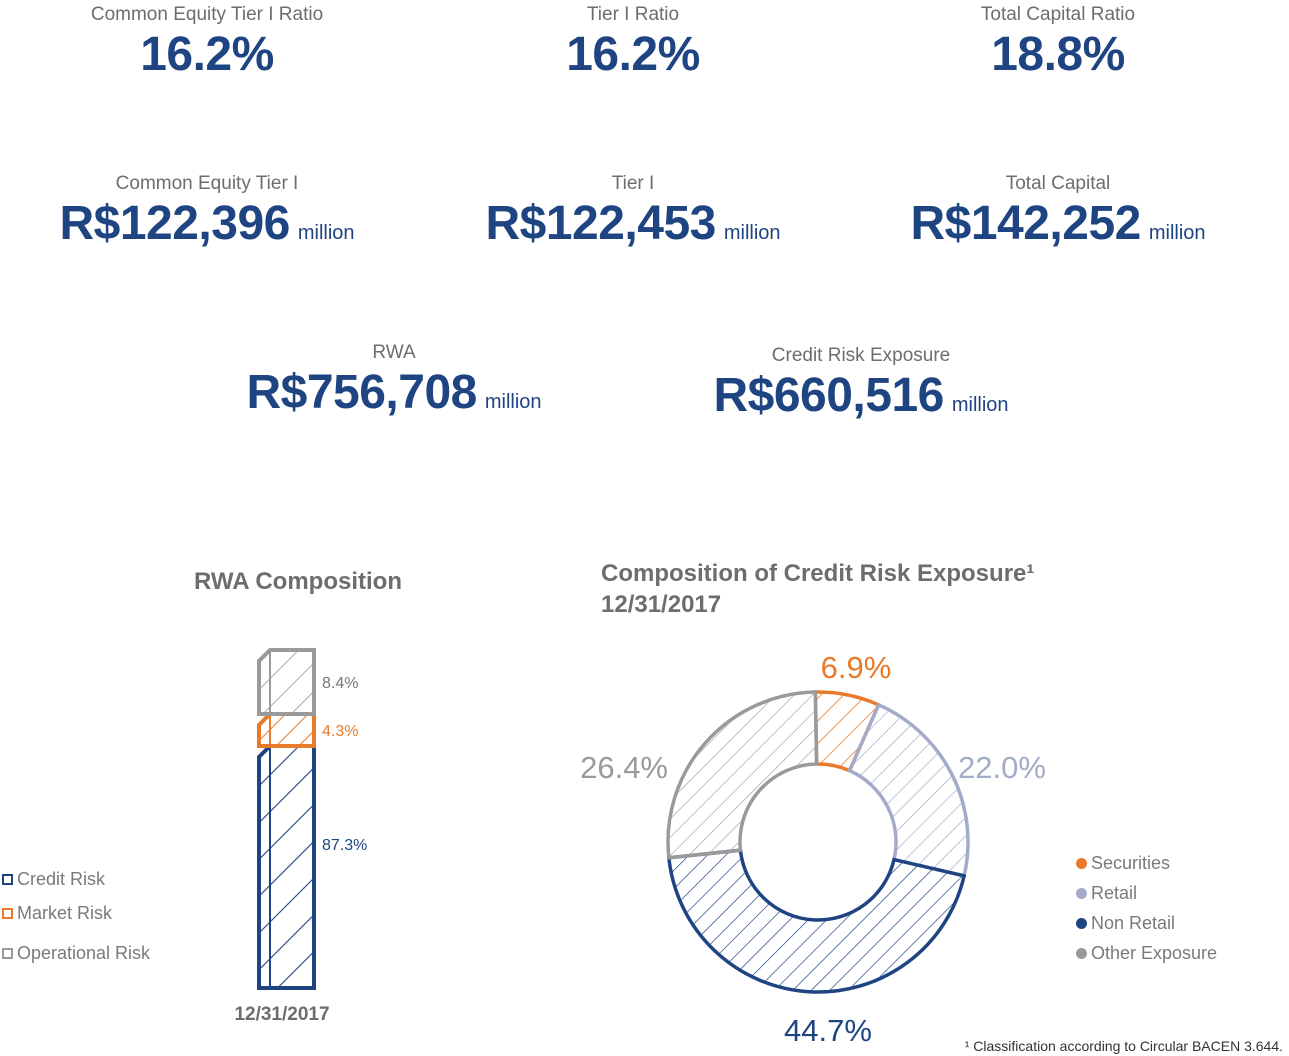 This screenshot has width=1289, height=1056. Describe the element at coordinates (1133, 922) in the screenshot. I see `legend-label: Non Retail` at that location.